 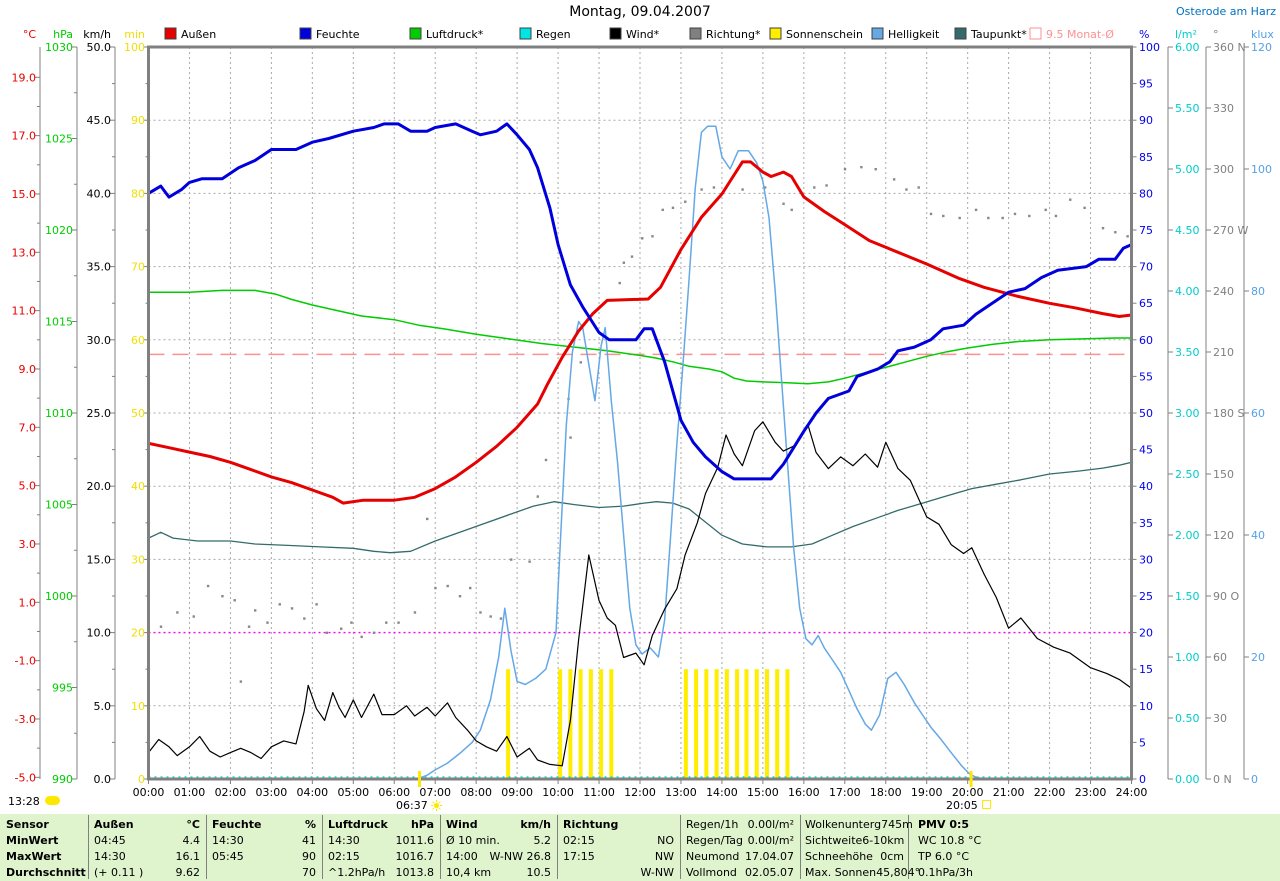 What do you see at coordinates (1071, 34) in the screenshot?
I see `legend-monatsmittel: 9.5 Monat-Ø` at bounding box center [1071, 34].